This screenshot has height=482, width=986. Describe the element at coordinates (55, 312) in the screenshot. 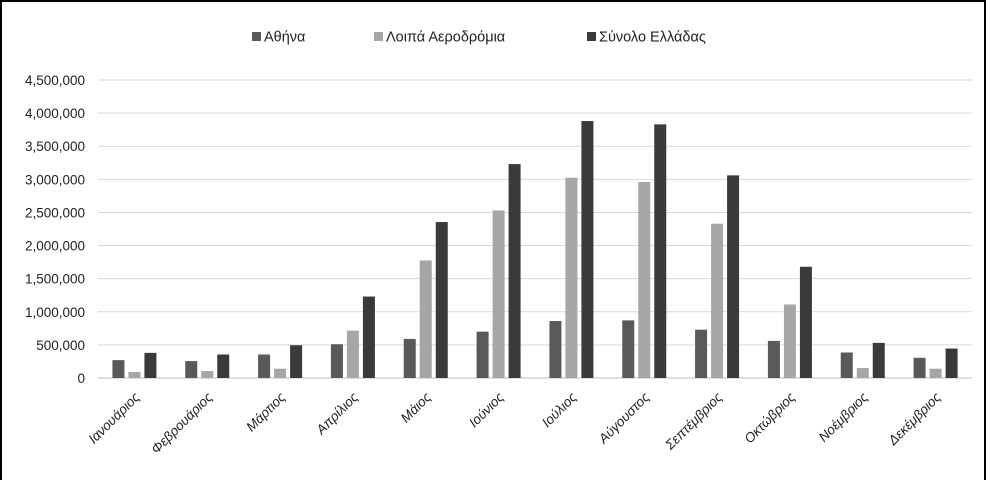

I see `y-tick-label: 1,000,000` at that location.